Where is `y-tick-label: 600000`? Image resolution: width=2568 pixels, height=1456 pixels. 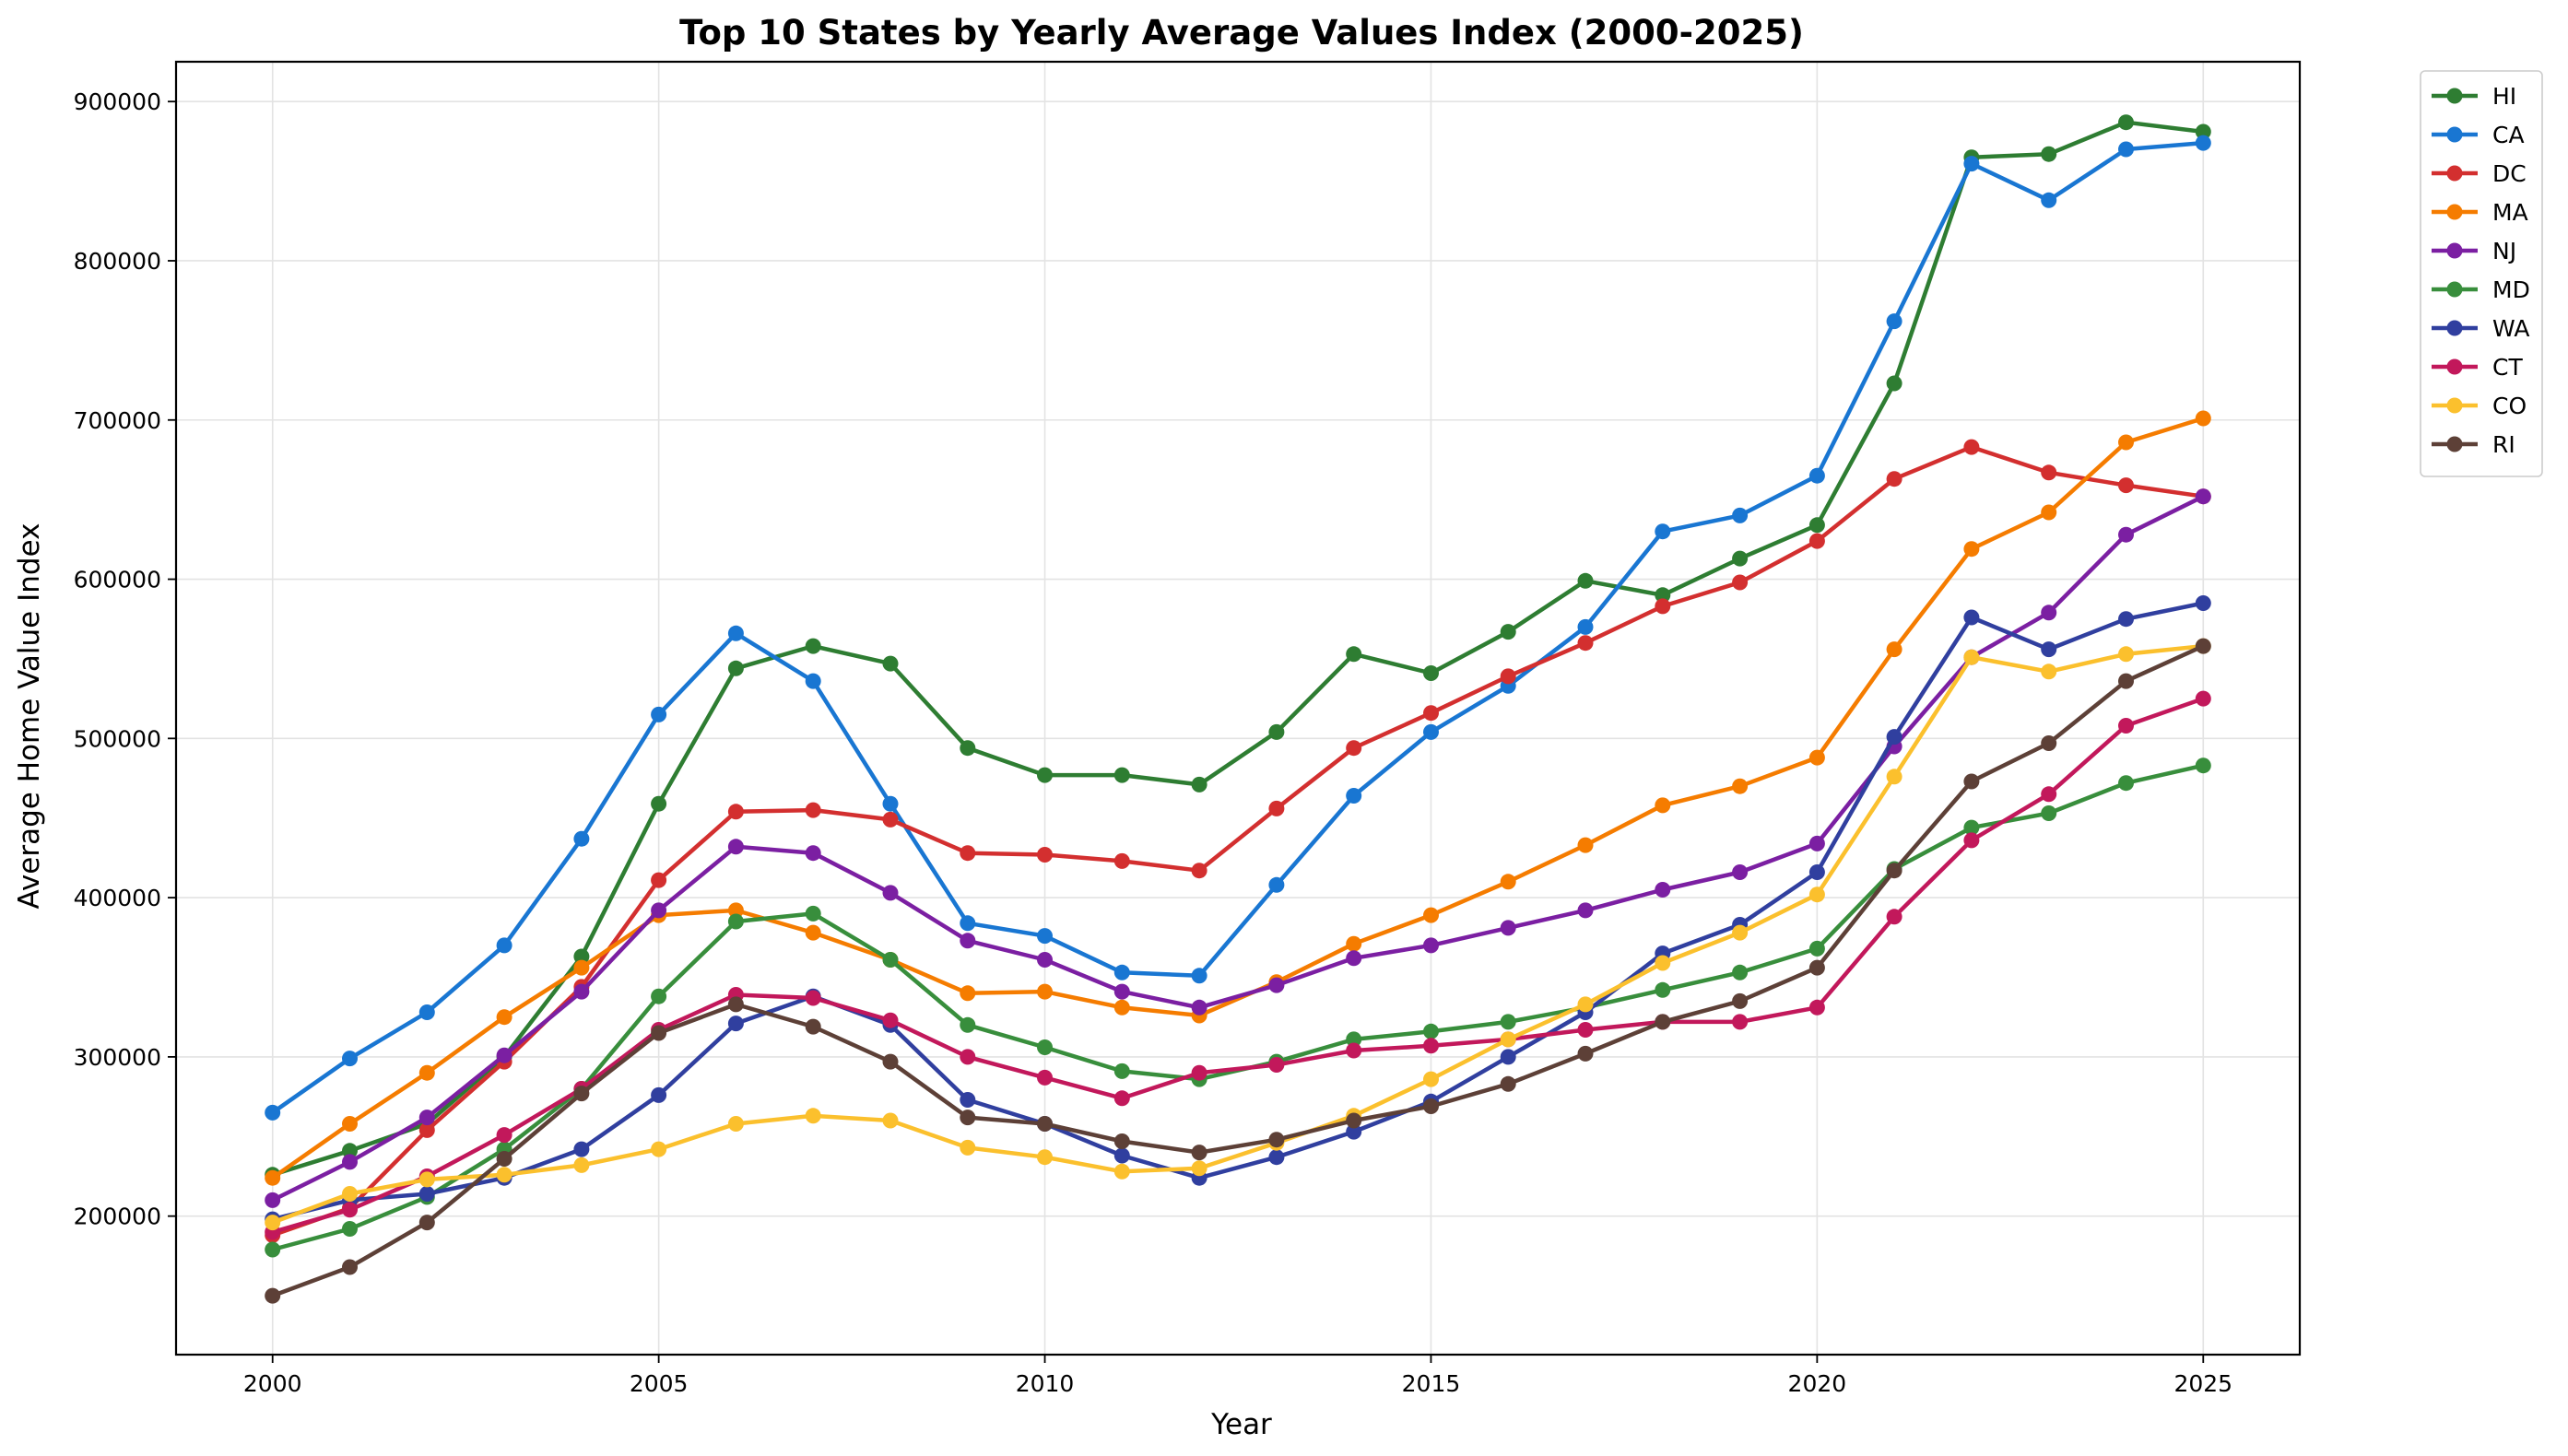
y-tick-label: 600000 is located at coordinates (117, 580).